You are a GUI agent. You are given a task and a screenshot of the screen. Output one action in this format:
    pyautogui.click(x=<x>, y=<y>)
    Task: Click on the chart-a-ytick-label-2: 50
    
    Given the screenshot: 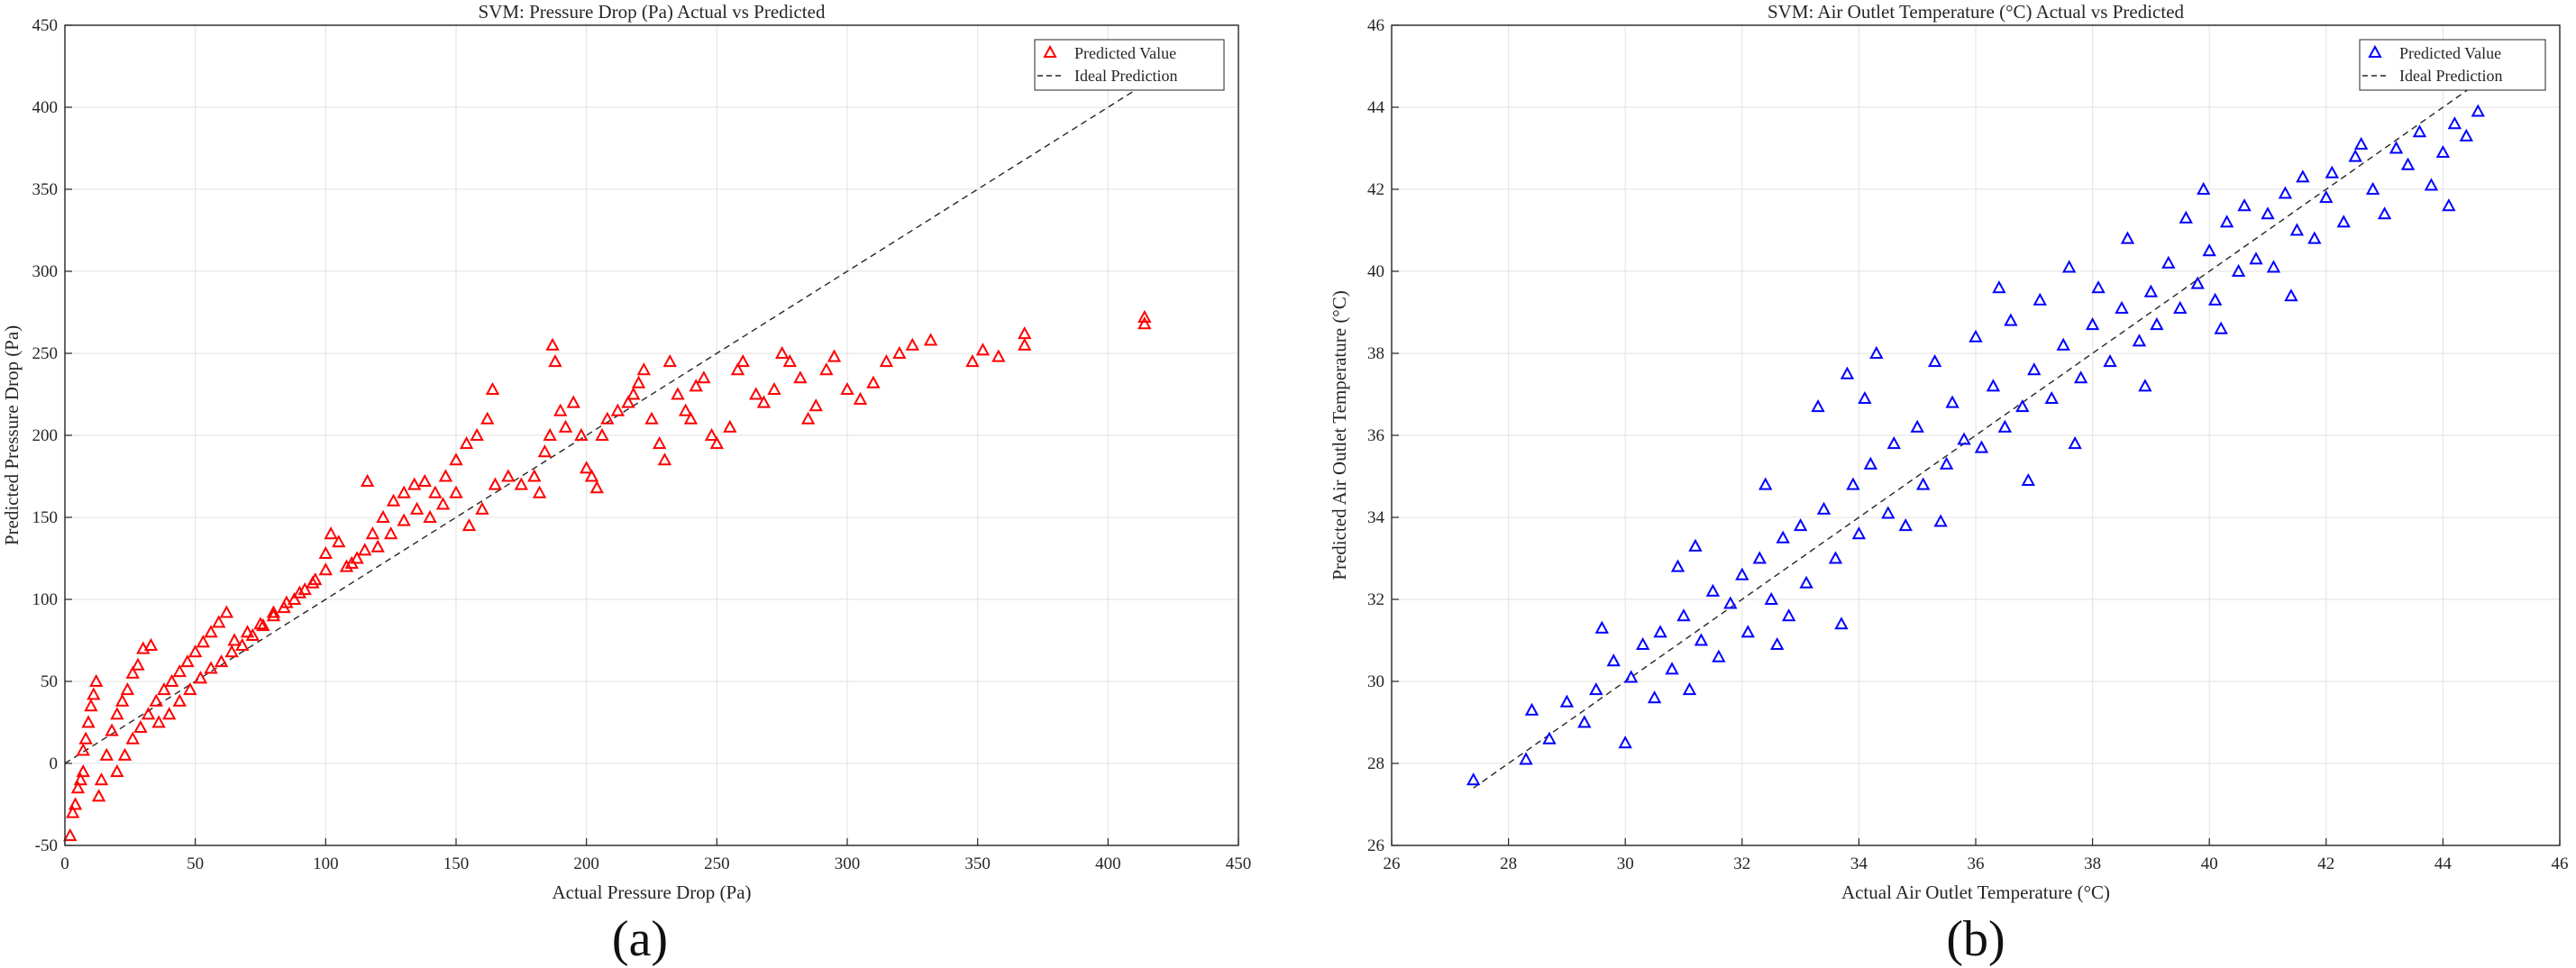 What is the action you would take?
    pyautogui.click(x=49, y=682)
    